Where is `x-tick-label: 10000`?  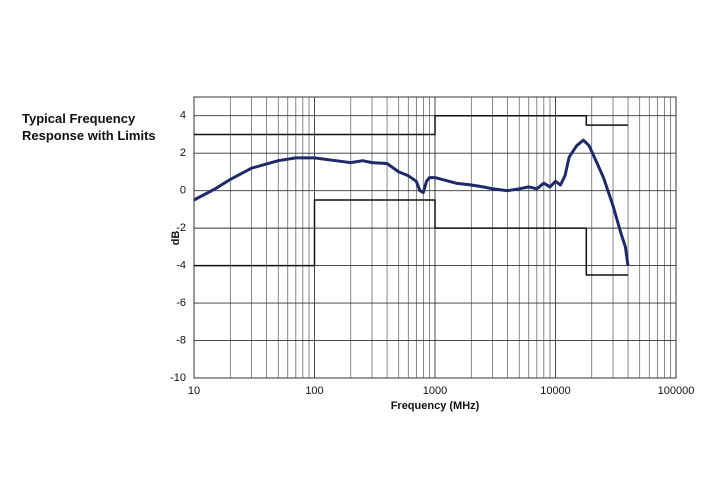 x-tick-label: 10000 is located at coordinates (555, 391).